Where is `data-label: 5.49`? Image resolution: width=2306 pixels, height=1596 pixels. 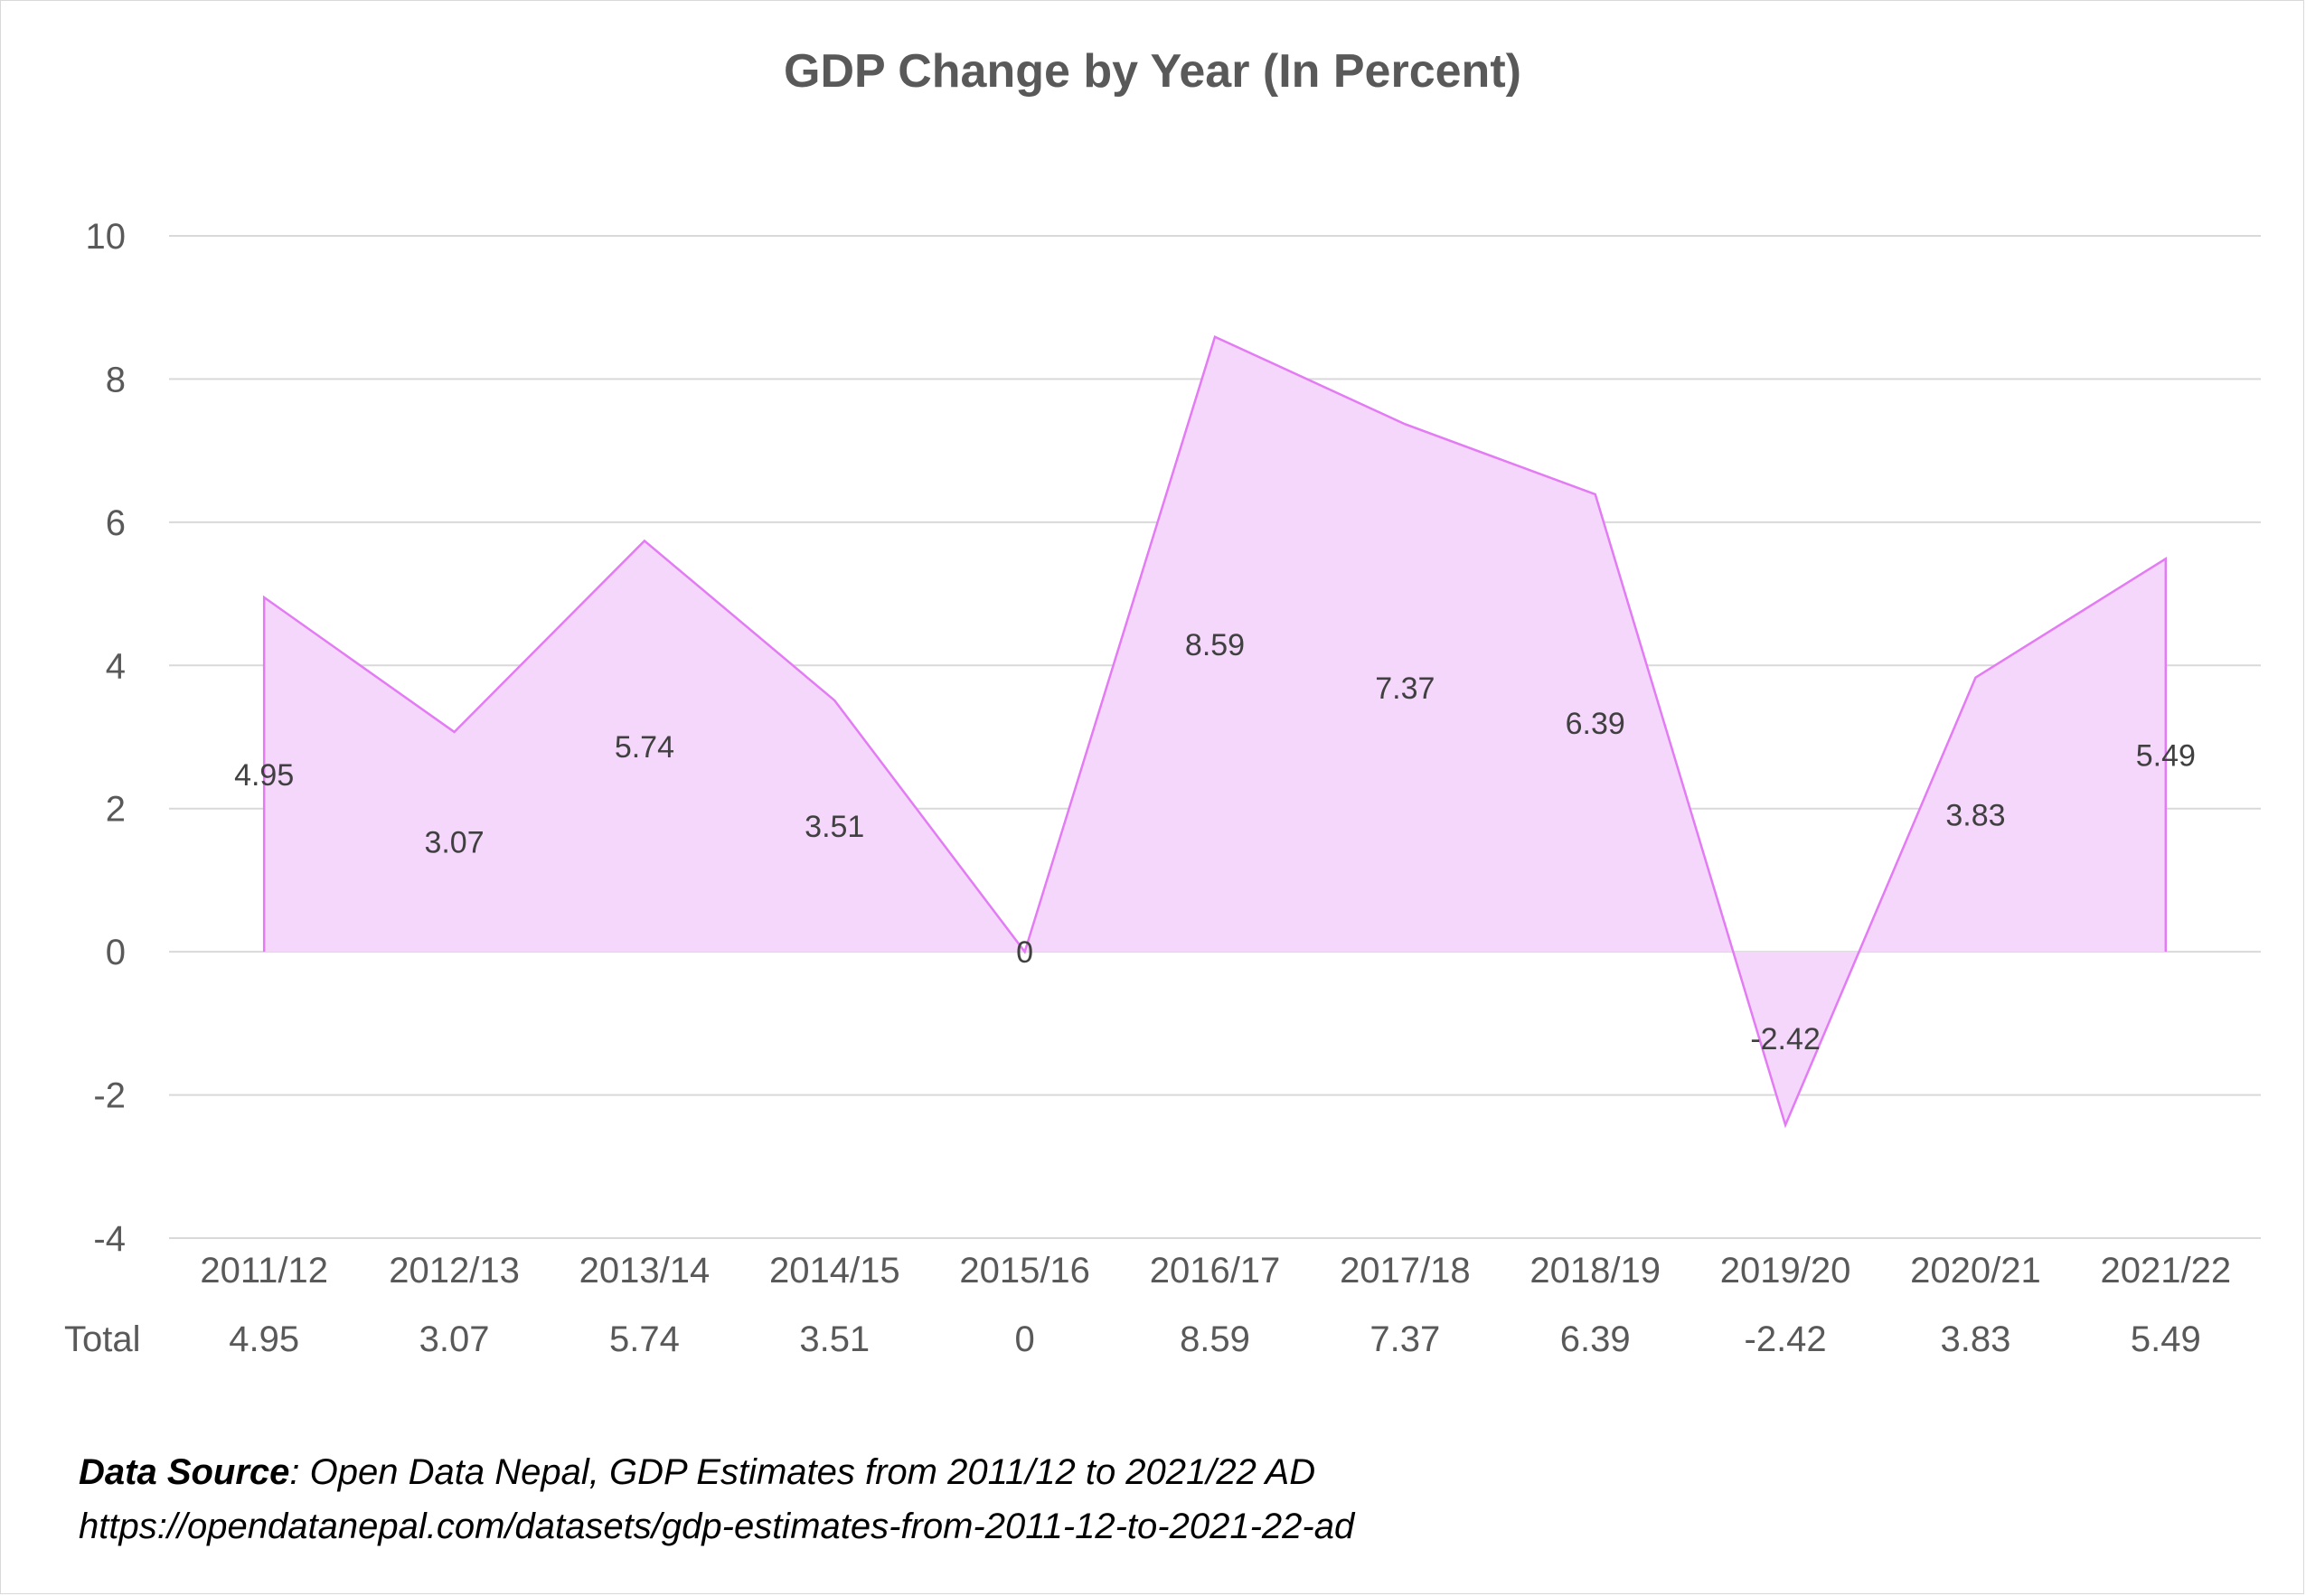 data-label: 5.49 is located at coordinates (2166, 756).